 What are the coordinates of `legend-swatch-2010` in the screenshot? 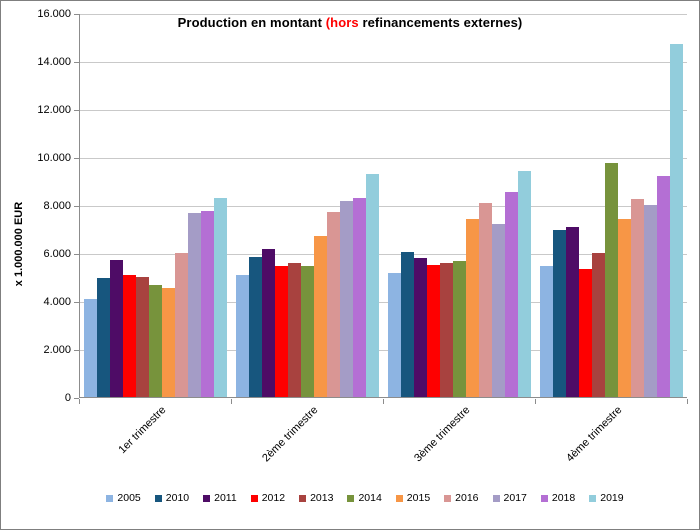 It's located at (158, 498).